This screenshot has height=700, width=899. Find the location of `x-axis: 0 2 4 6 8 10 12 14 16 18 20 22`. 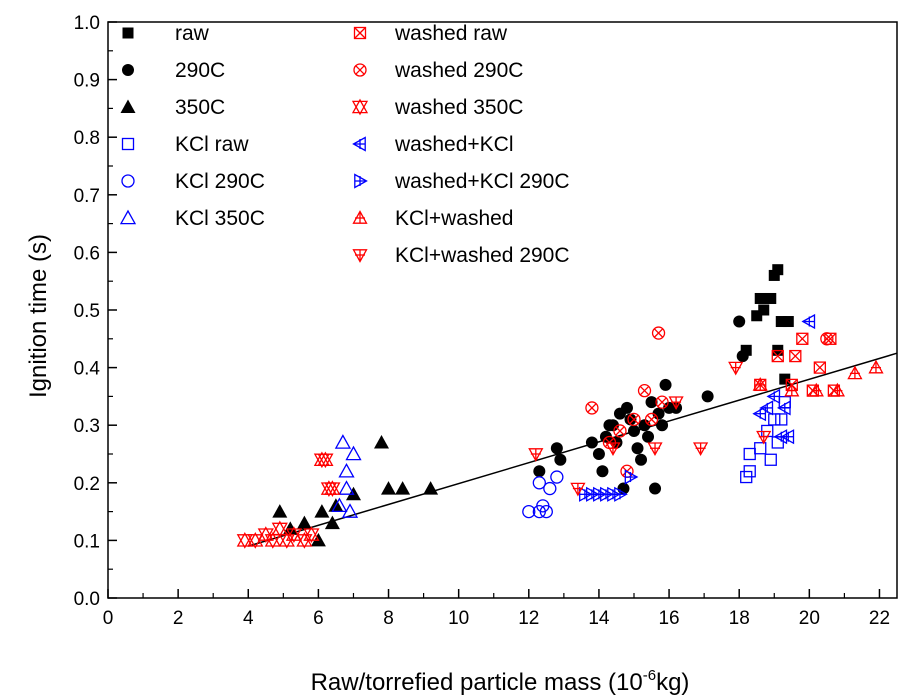

x-axis: 0 2 4 6 8 10 12 14 16 18 20 22 is located at coordinates (496, 609).